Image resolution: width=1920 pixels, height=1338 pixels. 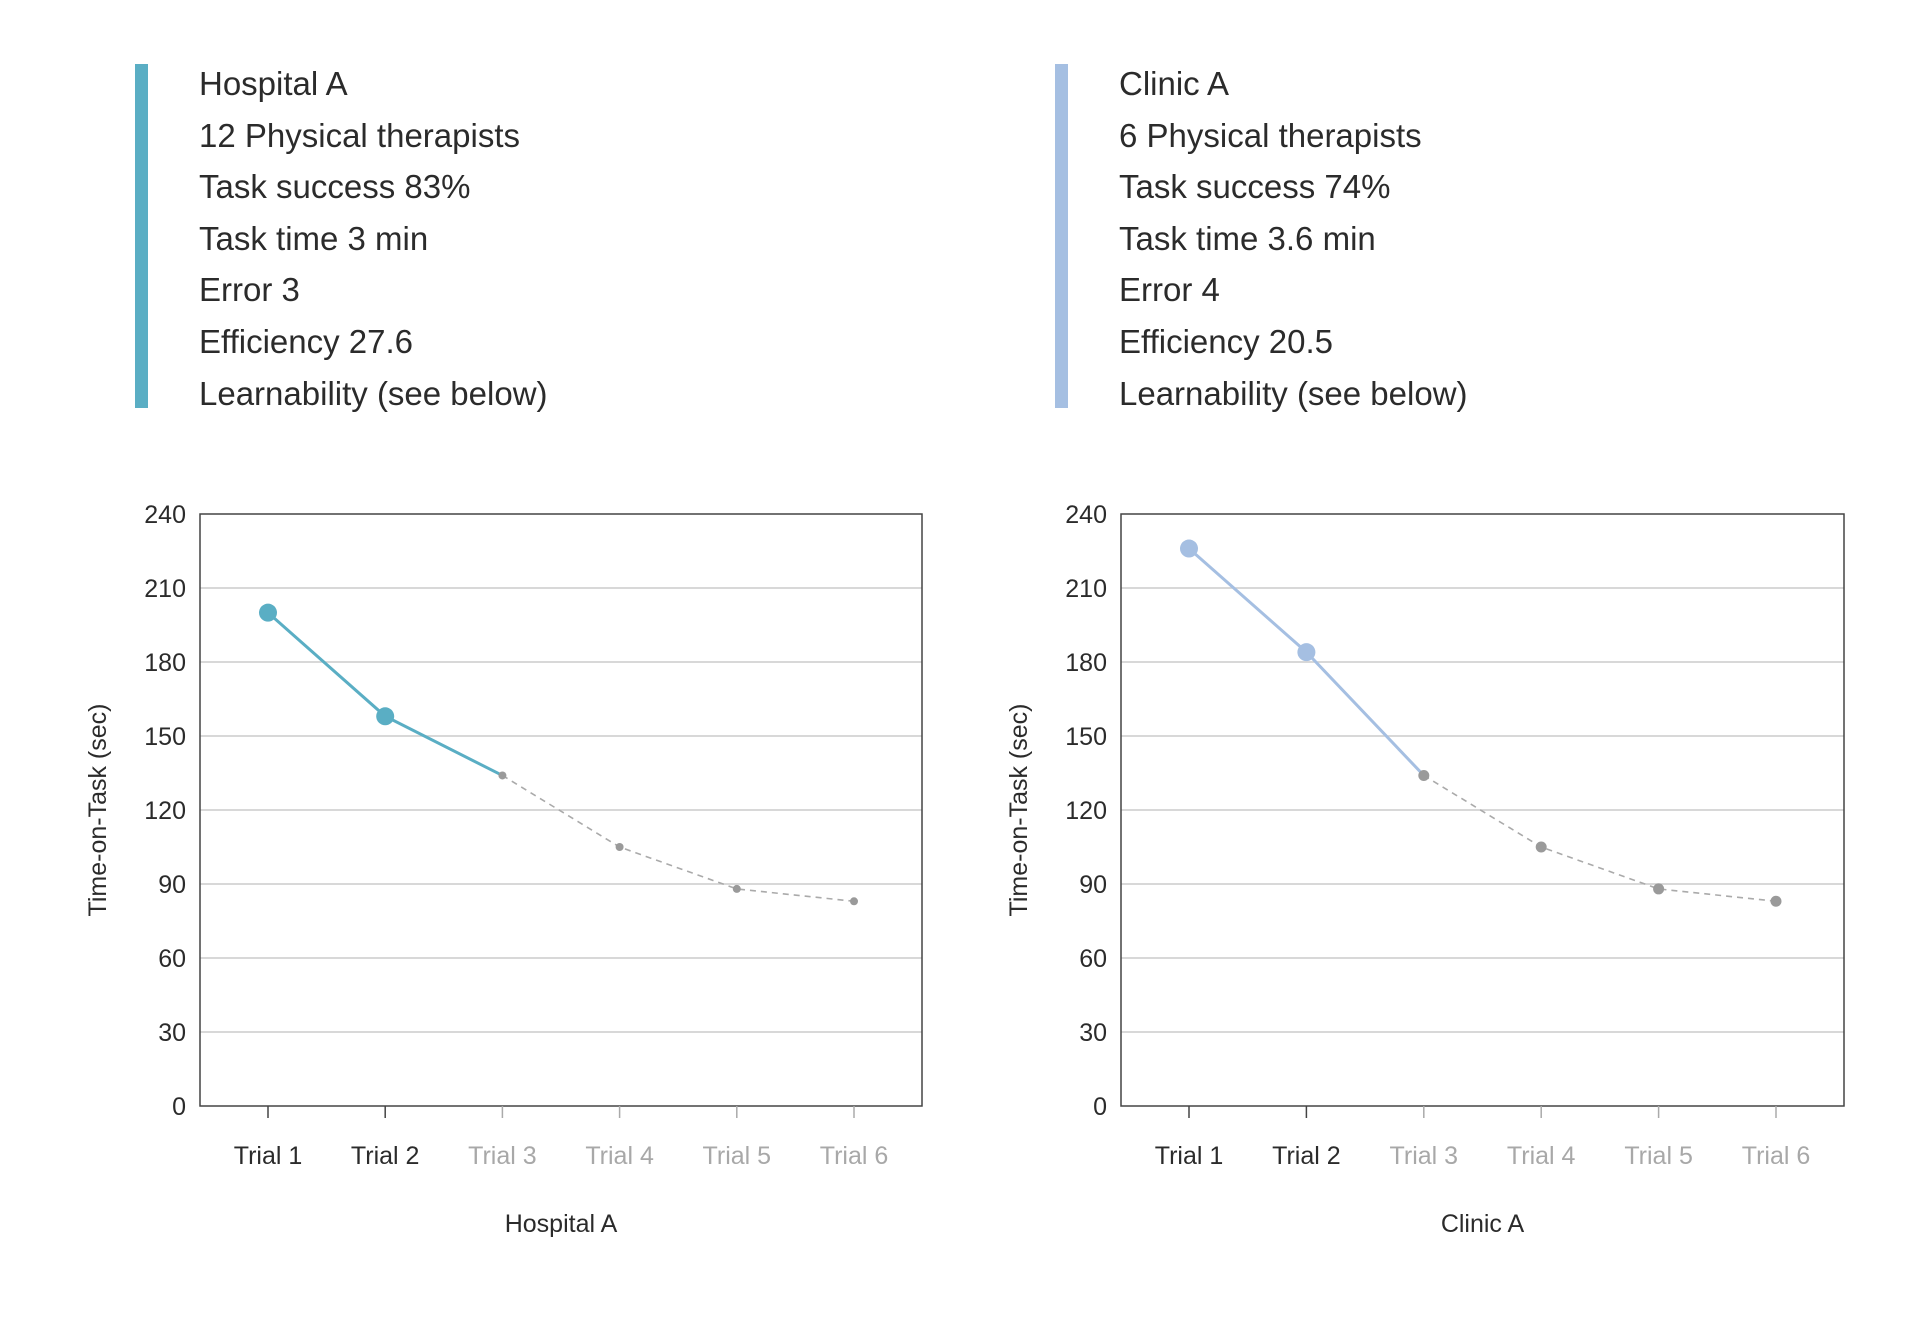 What do you see at coordinates (306, 341) in the screenshot?
I see `summary-efficiency: Efficiency 27.6` at bounding box center [306, 341].